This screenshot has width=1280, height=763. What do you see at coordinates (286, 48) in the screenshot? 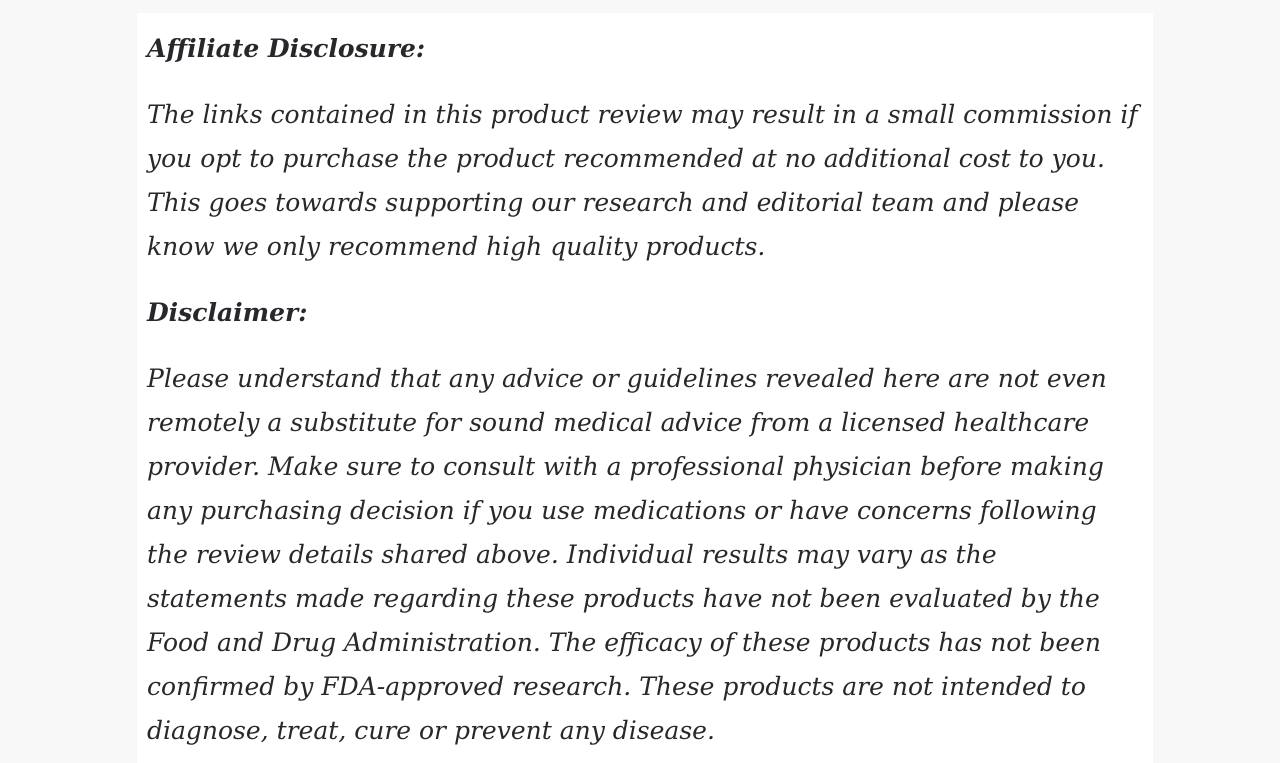
I see `affiliate-disclosure-heading: Affiliate Disclosure:` at bounding box center [286, 48].